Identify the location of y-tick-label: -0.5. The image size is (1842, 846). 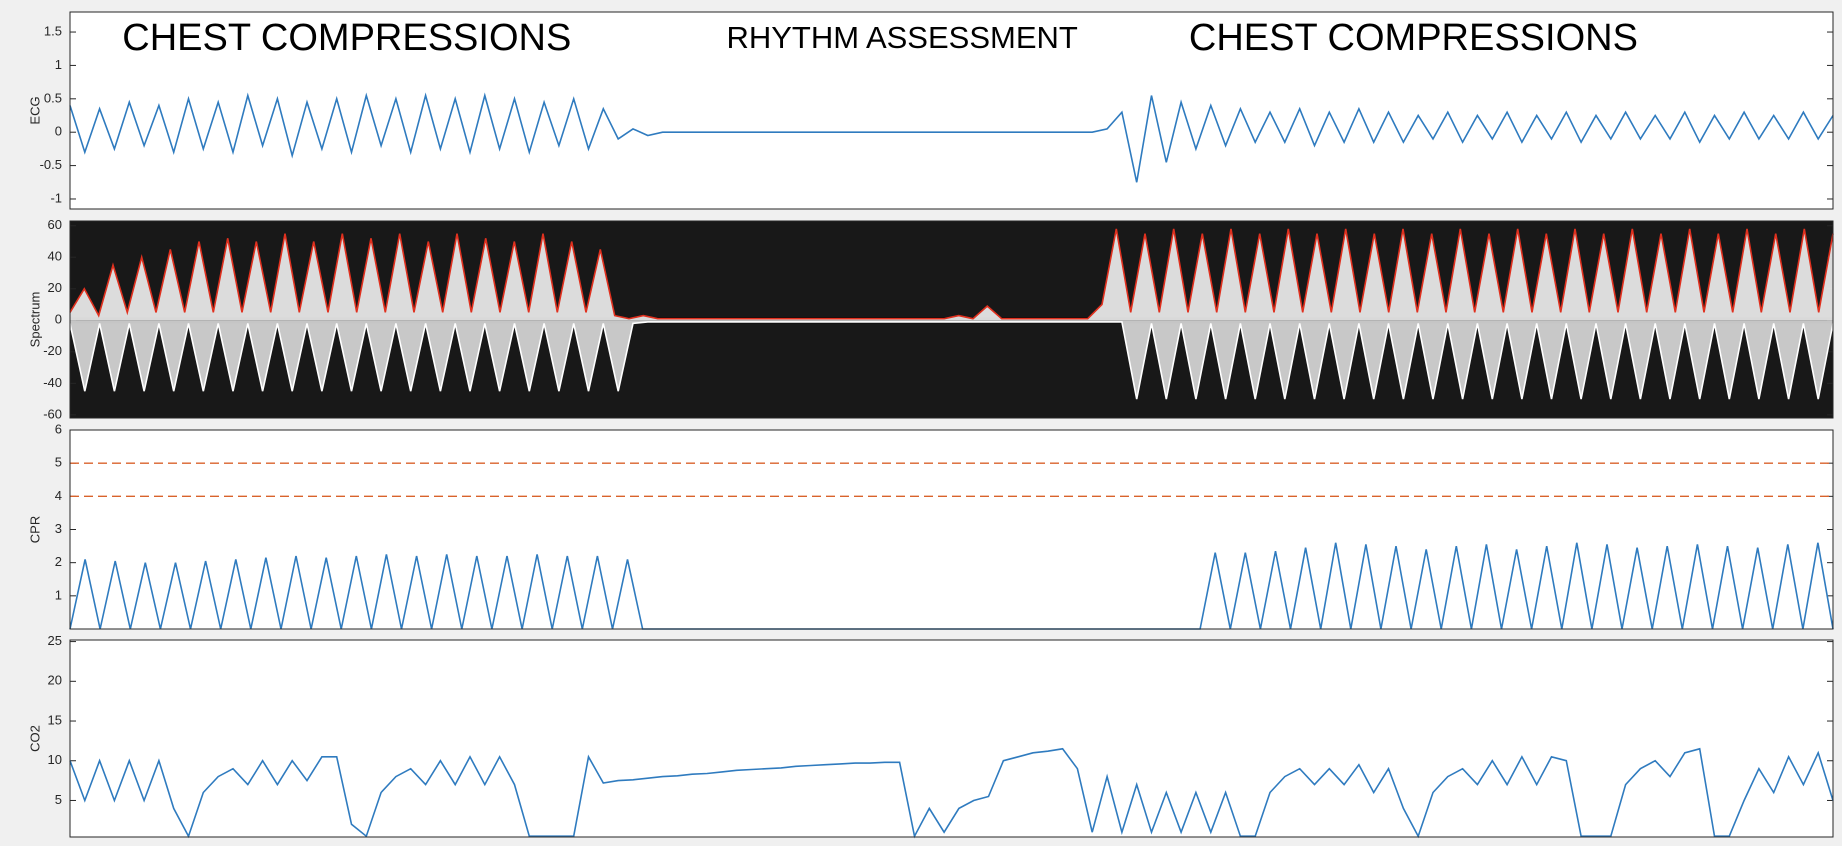
(51, 164).